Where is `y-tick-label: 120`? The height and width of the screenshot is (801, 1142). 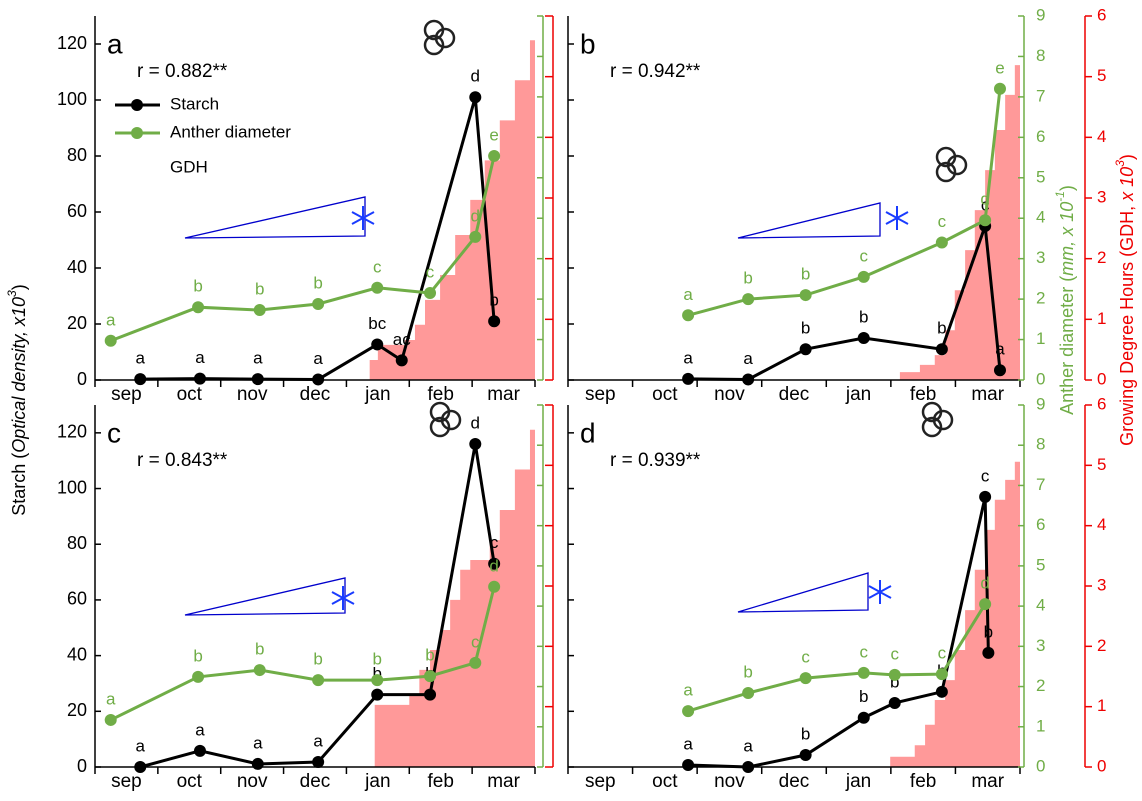 y-tick-label: 120 is located at coordinates (72, 432).